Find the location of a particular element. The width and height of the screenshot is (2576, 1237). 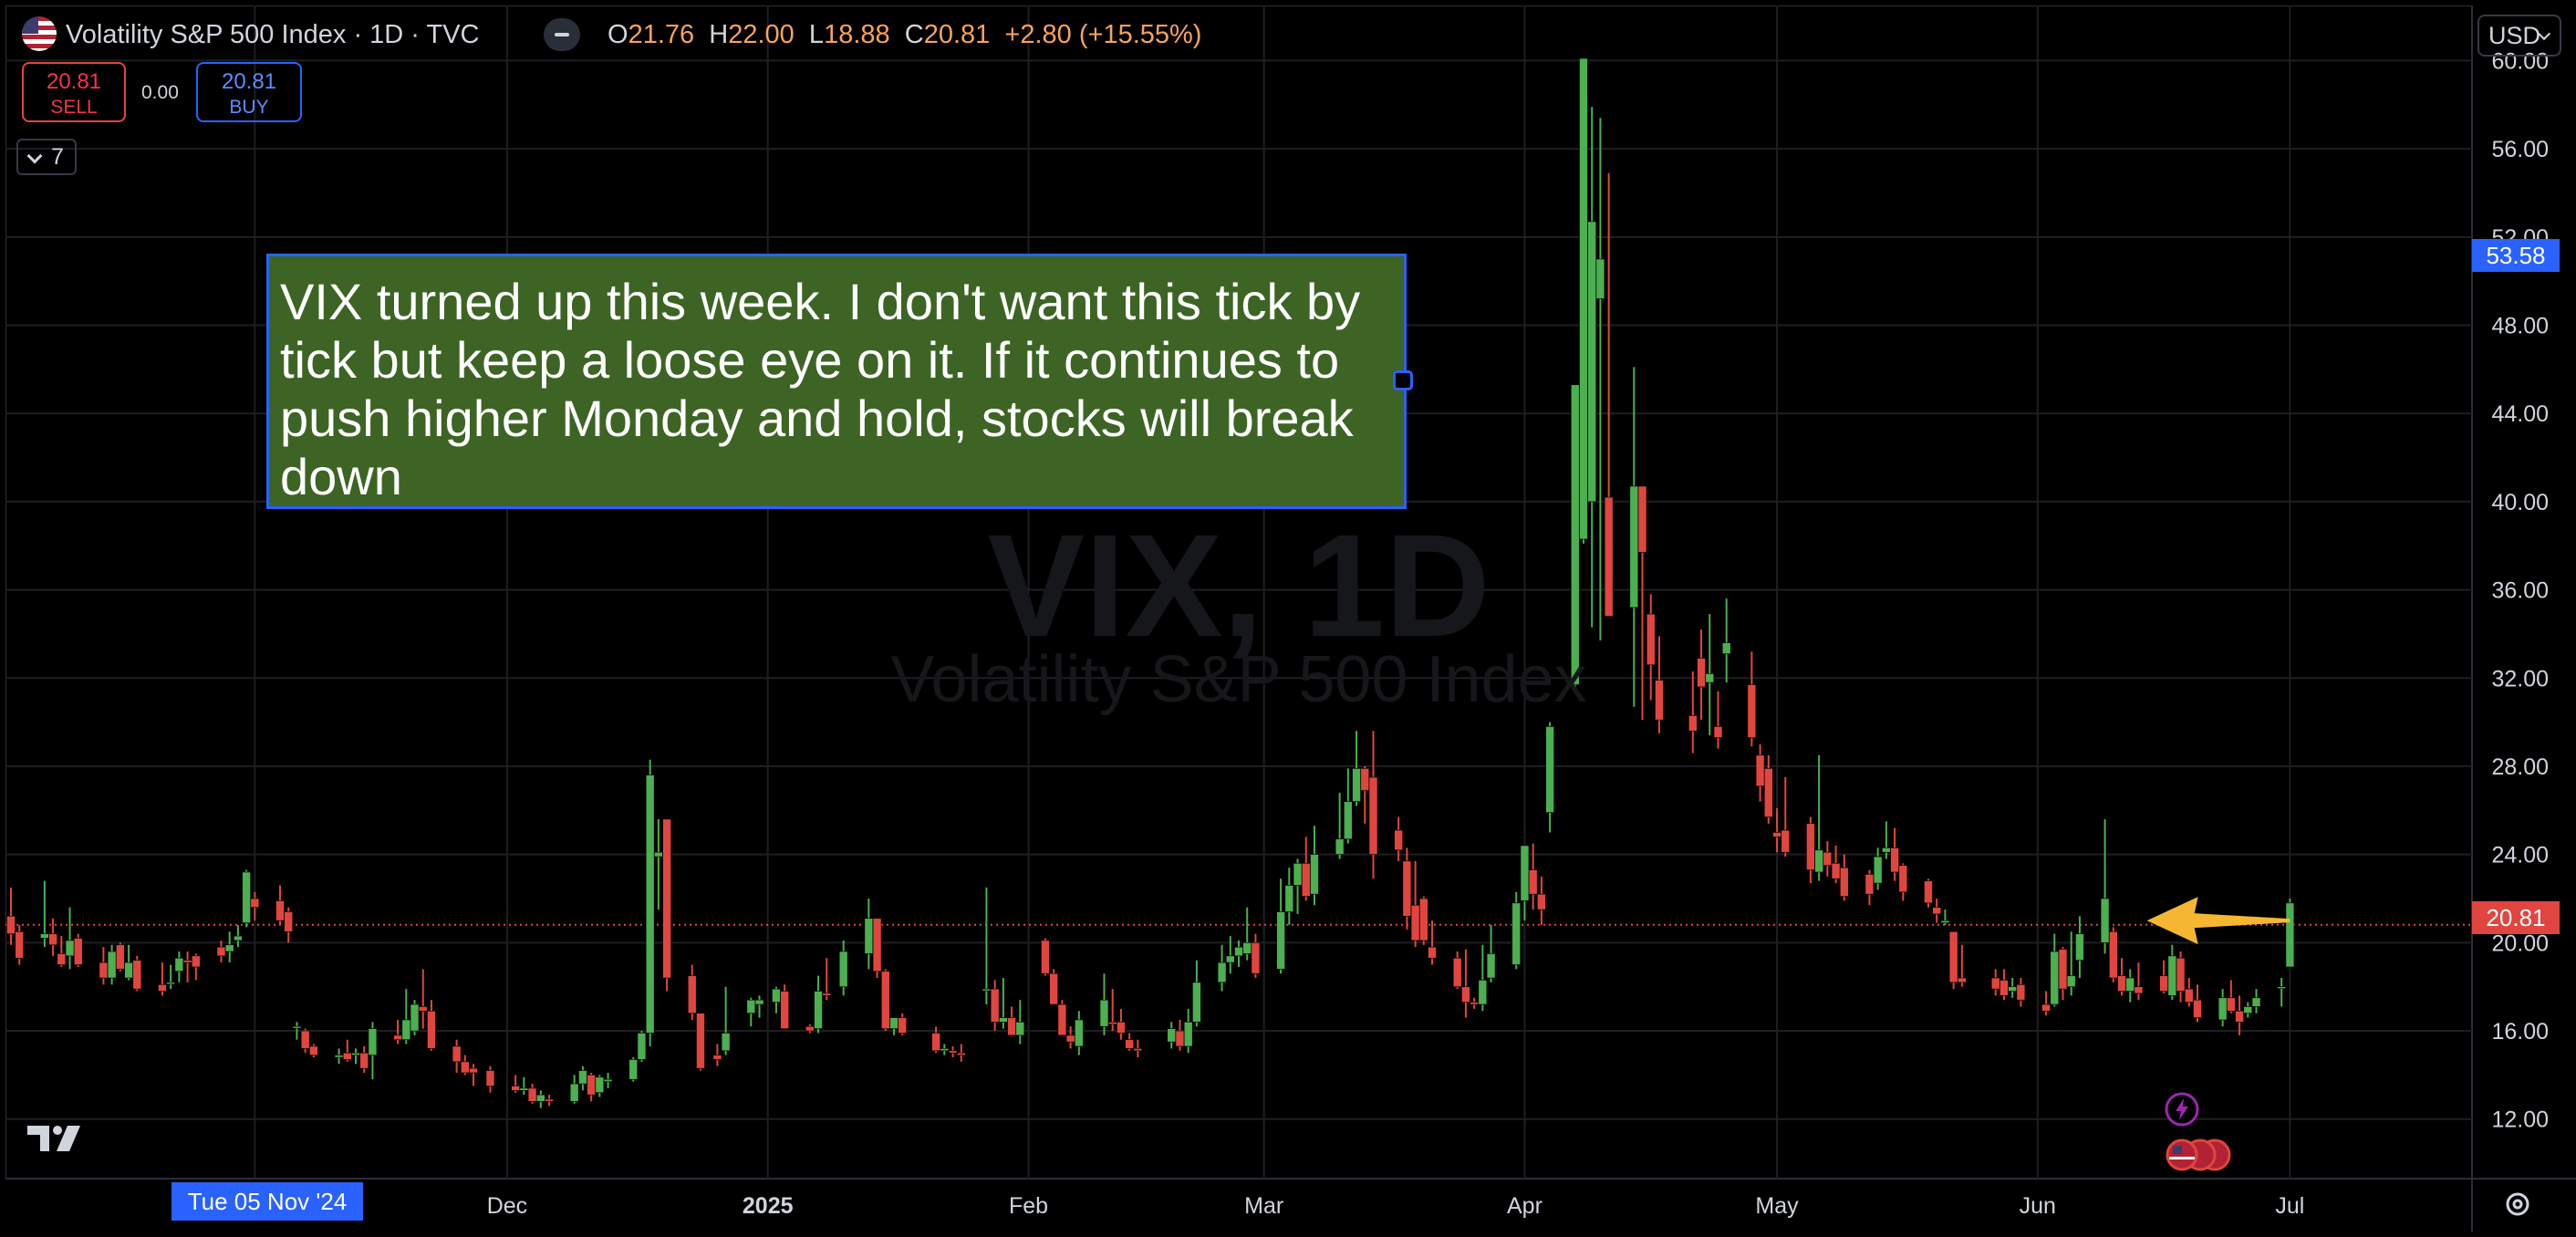

lightning-icon is located at coordinates (2182, 1109).